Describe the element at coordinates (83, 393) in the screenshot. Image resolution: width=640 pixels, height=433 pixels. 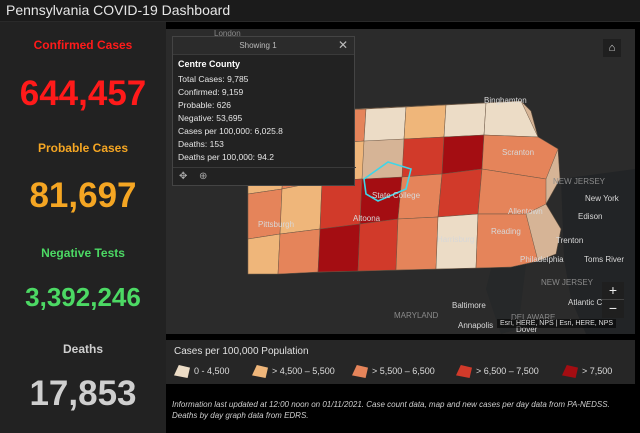
I see `deaths-value: 17,853` at that location.